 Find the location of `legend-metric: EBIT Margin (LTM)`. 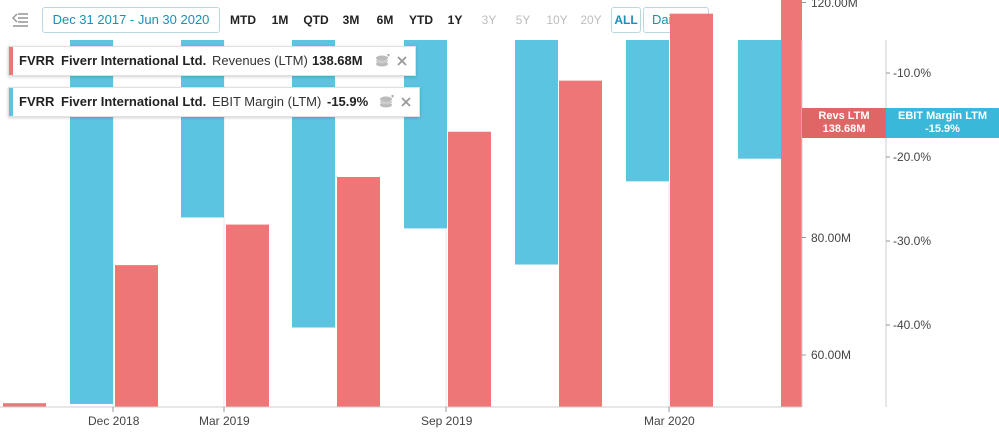

legend-metric: EBIT Margin (LTM) is located at coordinates (267, 101).